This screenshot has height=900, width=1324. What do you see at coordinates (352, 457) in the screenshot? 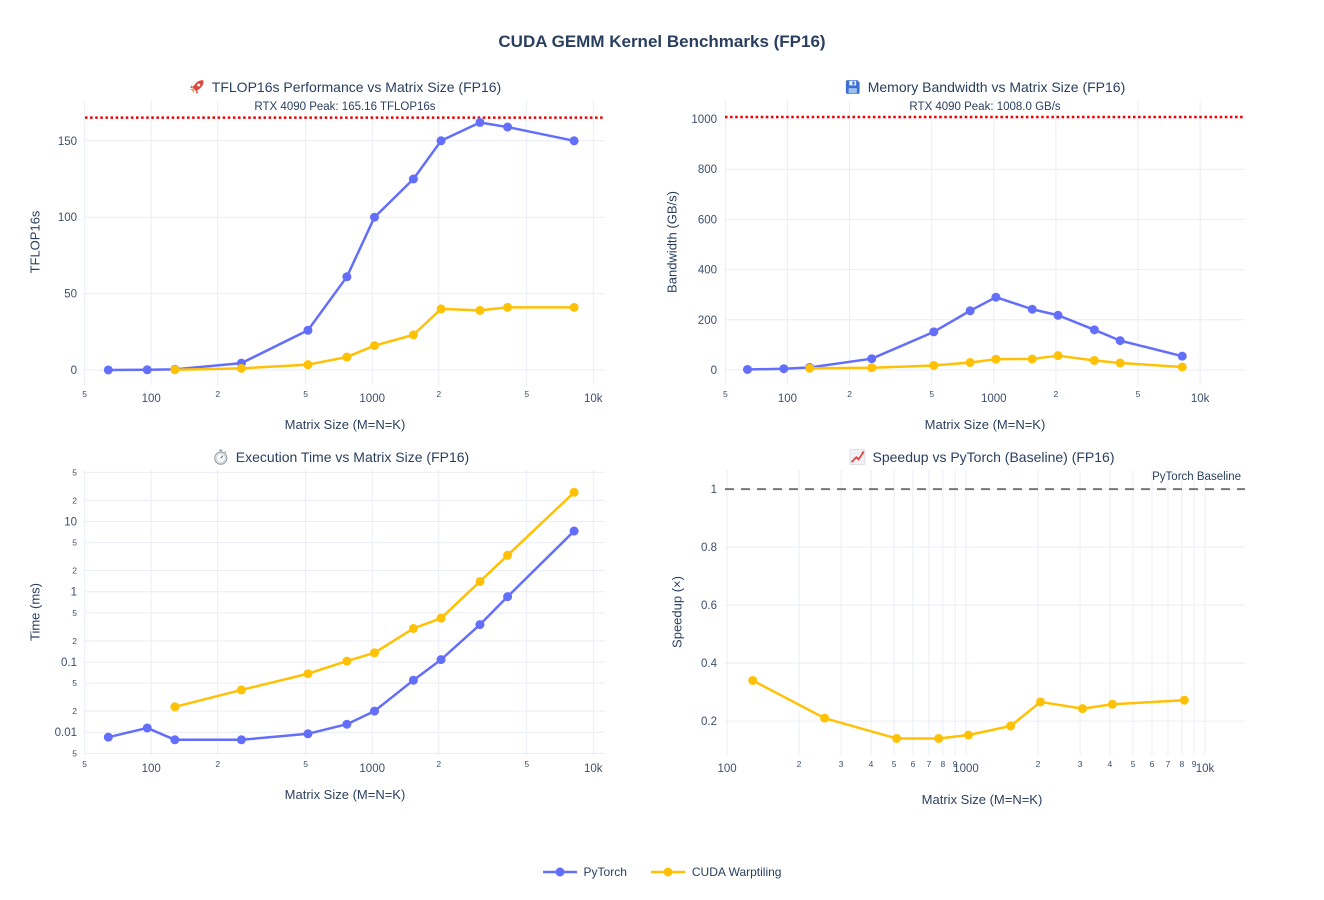
I see `chart-title-text: Execution Time vs Matrix Size (FP16)` at bounding box center [352, 457].